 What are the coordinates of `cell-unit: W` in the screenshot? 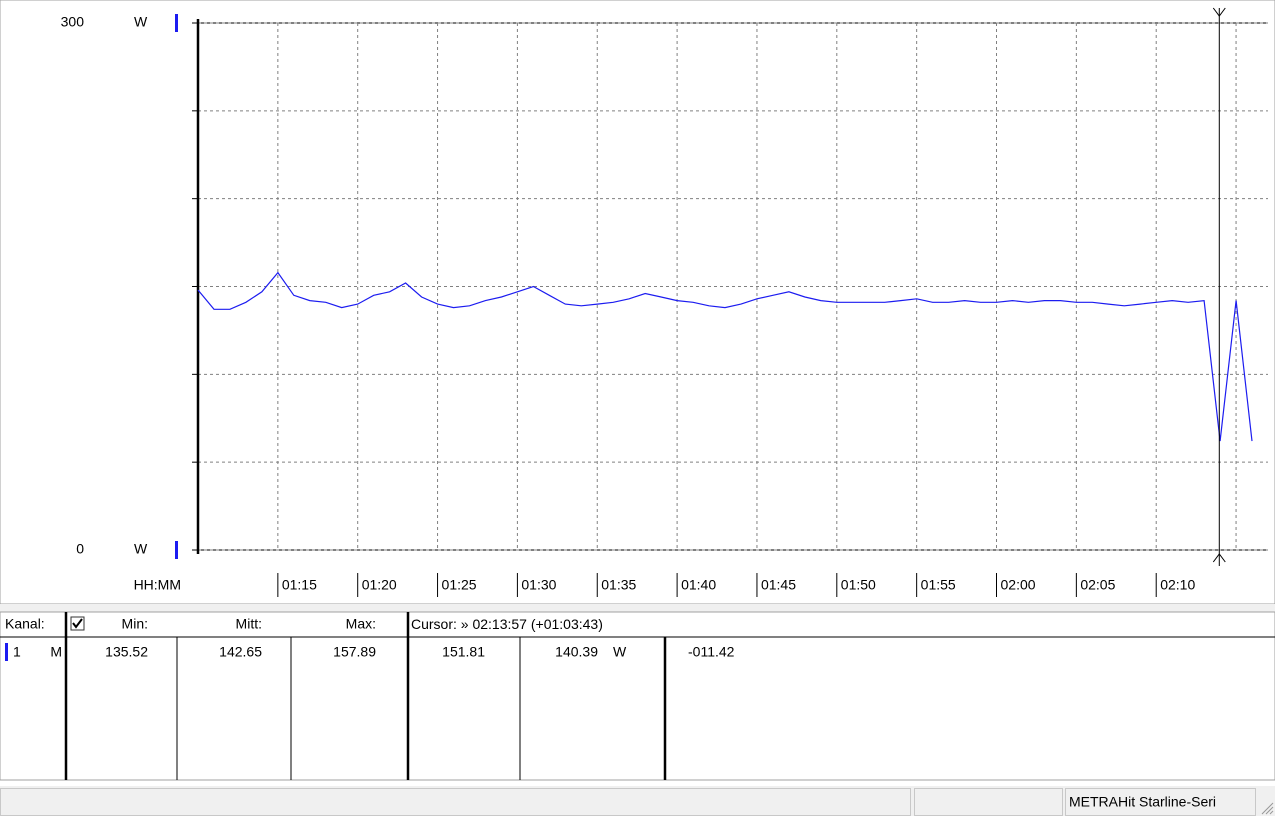 It's located at (620, 652).